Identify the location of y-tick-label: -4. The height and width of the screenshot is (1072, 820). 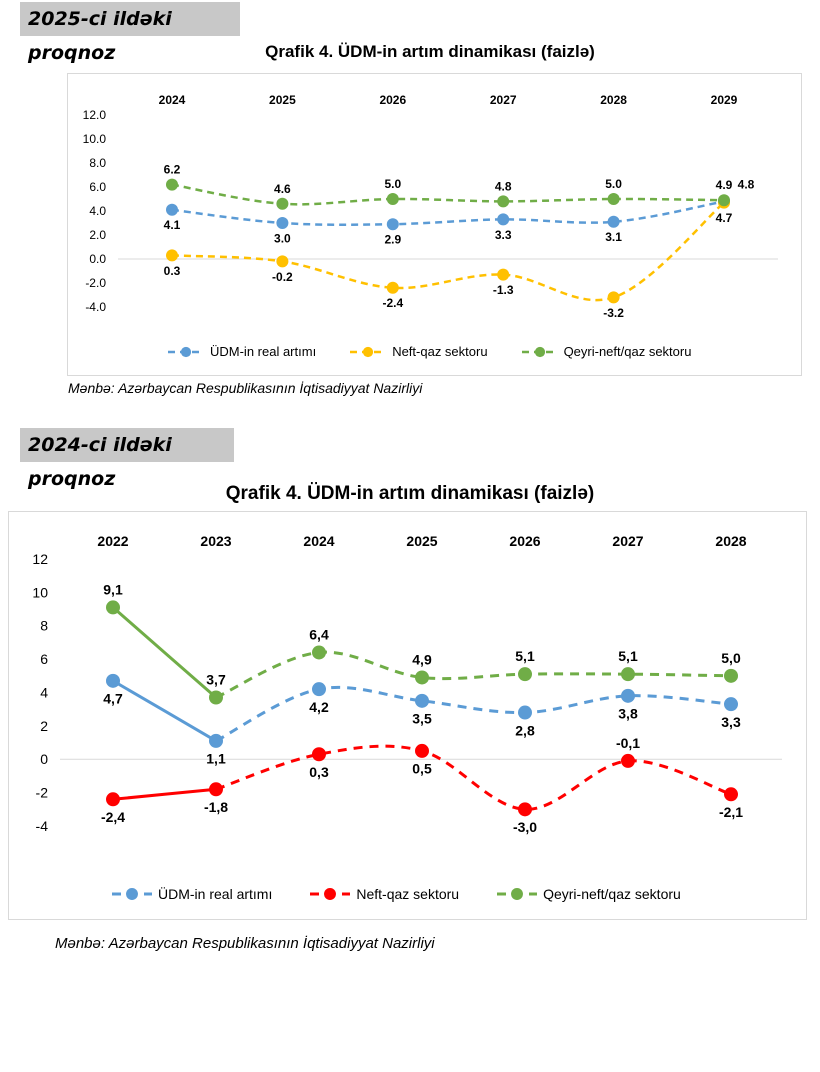
(42, 826).